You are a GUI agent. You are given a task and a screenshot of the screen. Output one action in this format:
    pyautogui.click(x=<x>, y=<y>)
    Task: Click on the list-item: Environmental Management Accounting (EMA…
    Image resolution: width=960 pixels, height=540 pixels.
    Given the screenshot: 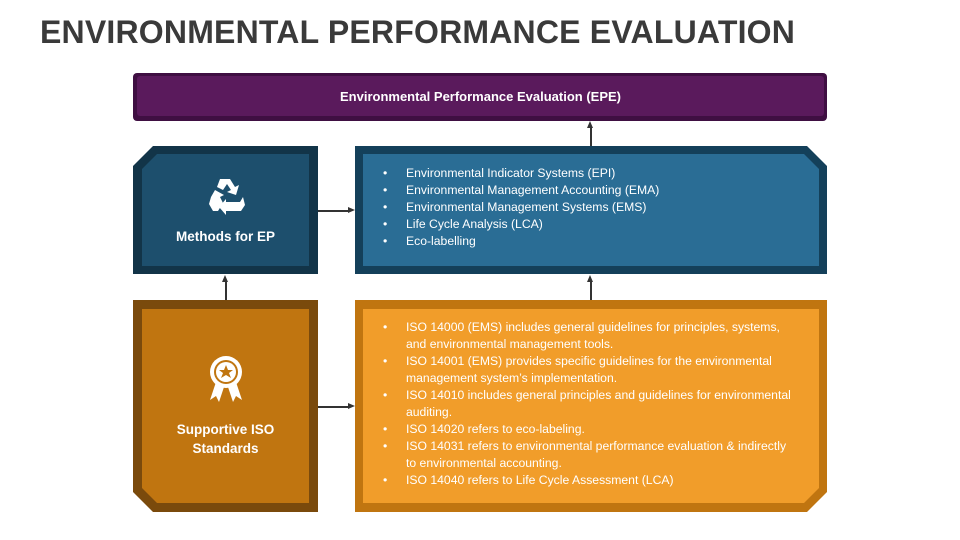 What is the action you would take?
    pyautogui.click(x=591, y=190)
    